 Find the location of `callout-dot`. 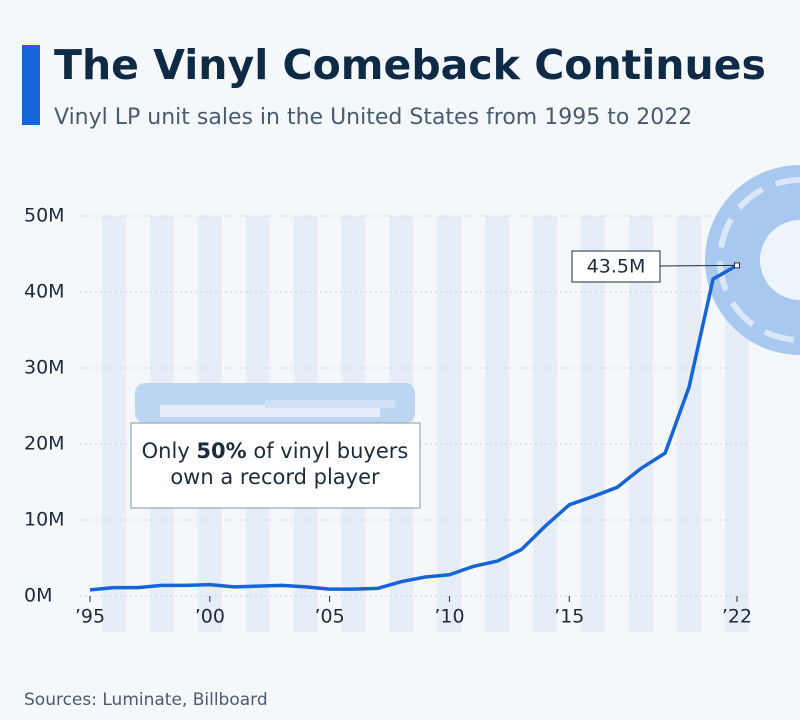

callout-dot is located at coordinates (737, 265).